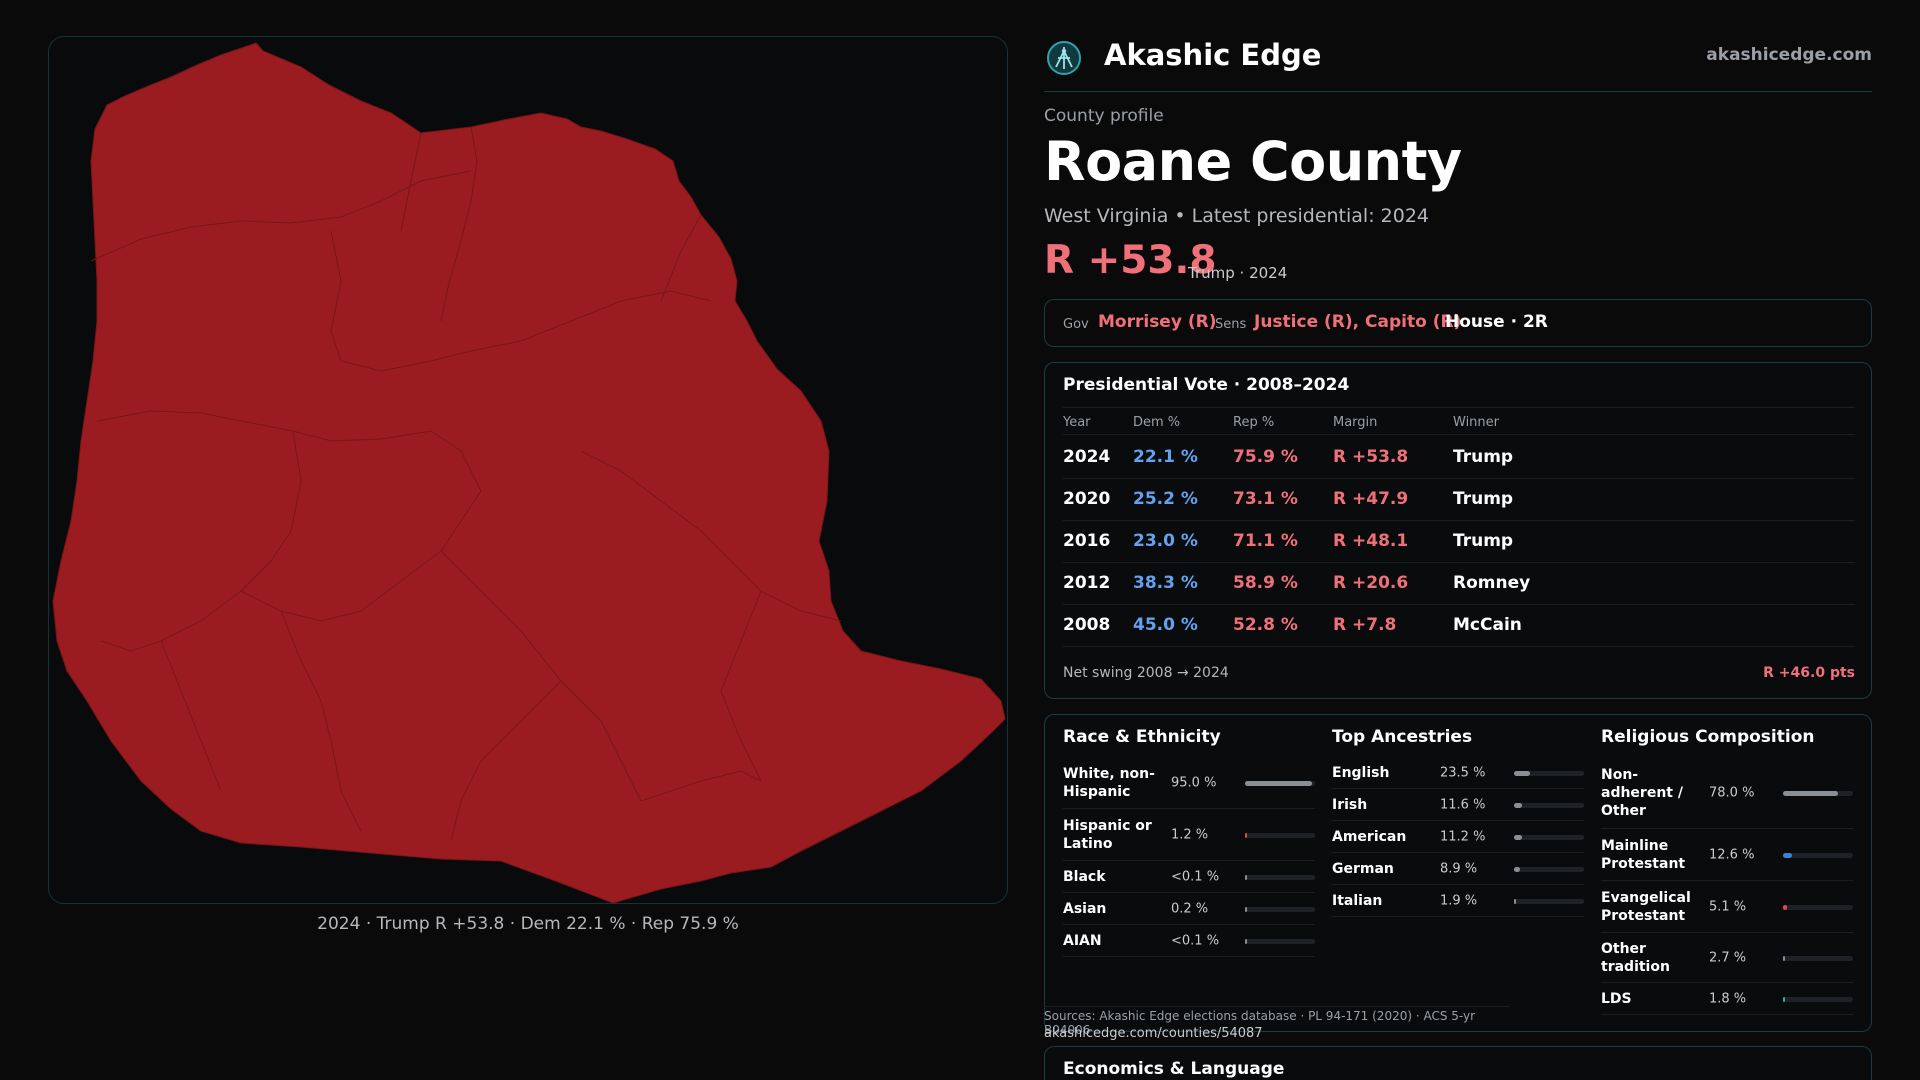 The image size is (1920, 1080). What do you see at coordinates (1265, 541) in the screenshot?
I see `vote-cell-rep: 71.1 %` at bounding box center [1265, 541].